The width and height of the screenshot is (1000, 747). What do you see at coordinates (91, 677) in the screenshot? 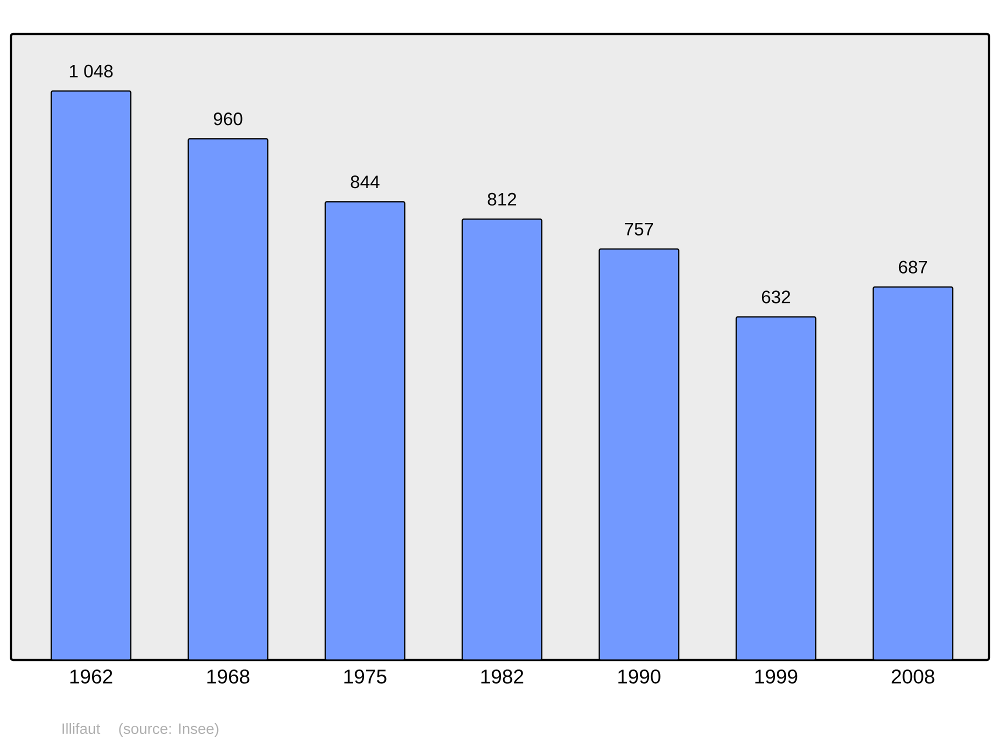
I see `x-tick-label: 1962` at bounding box center [91, 677].